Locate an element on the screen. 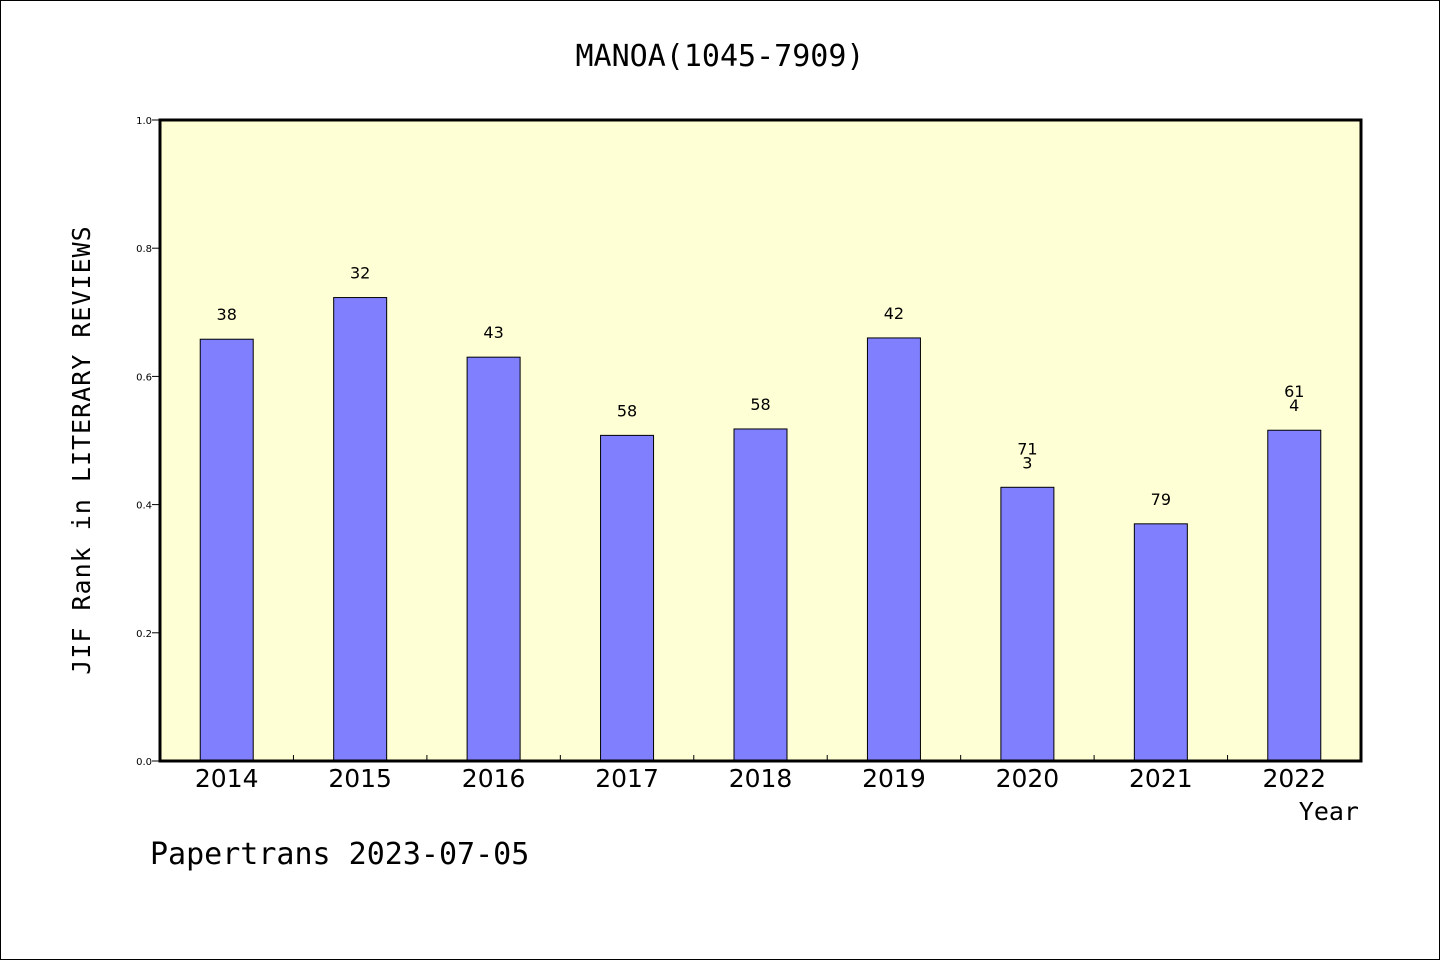  bar-2022 is located at coordinates (1294, 595).